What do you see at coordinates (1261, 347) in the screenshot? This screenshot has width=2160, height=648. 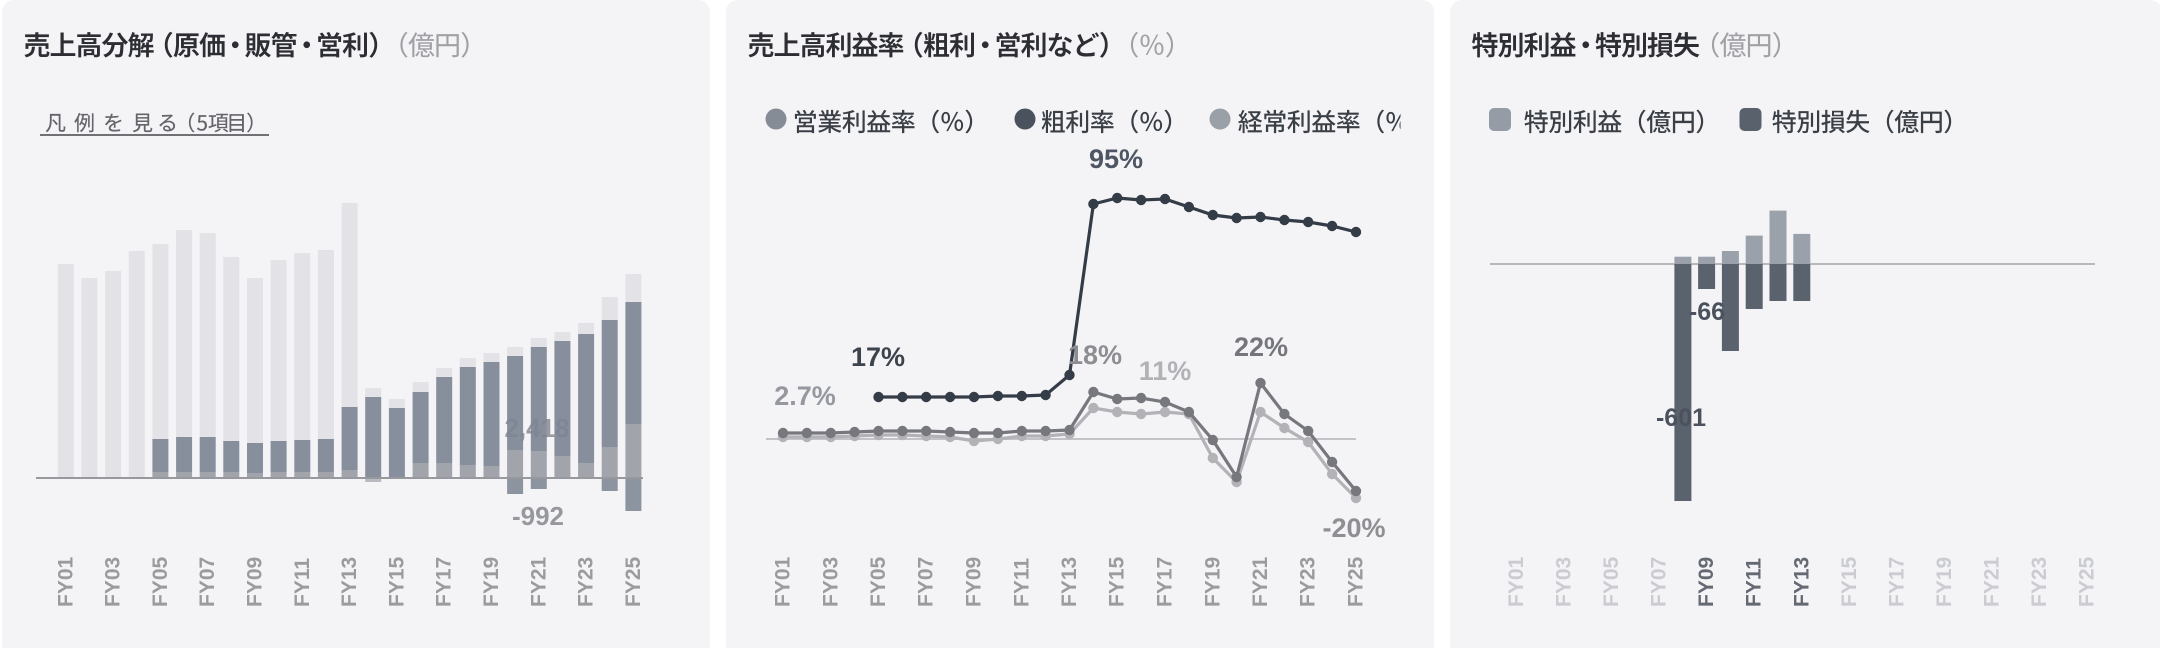 I see `svg-text: 22%` at bounding box center [1261, 347].